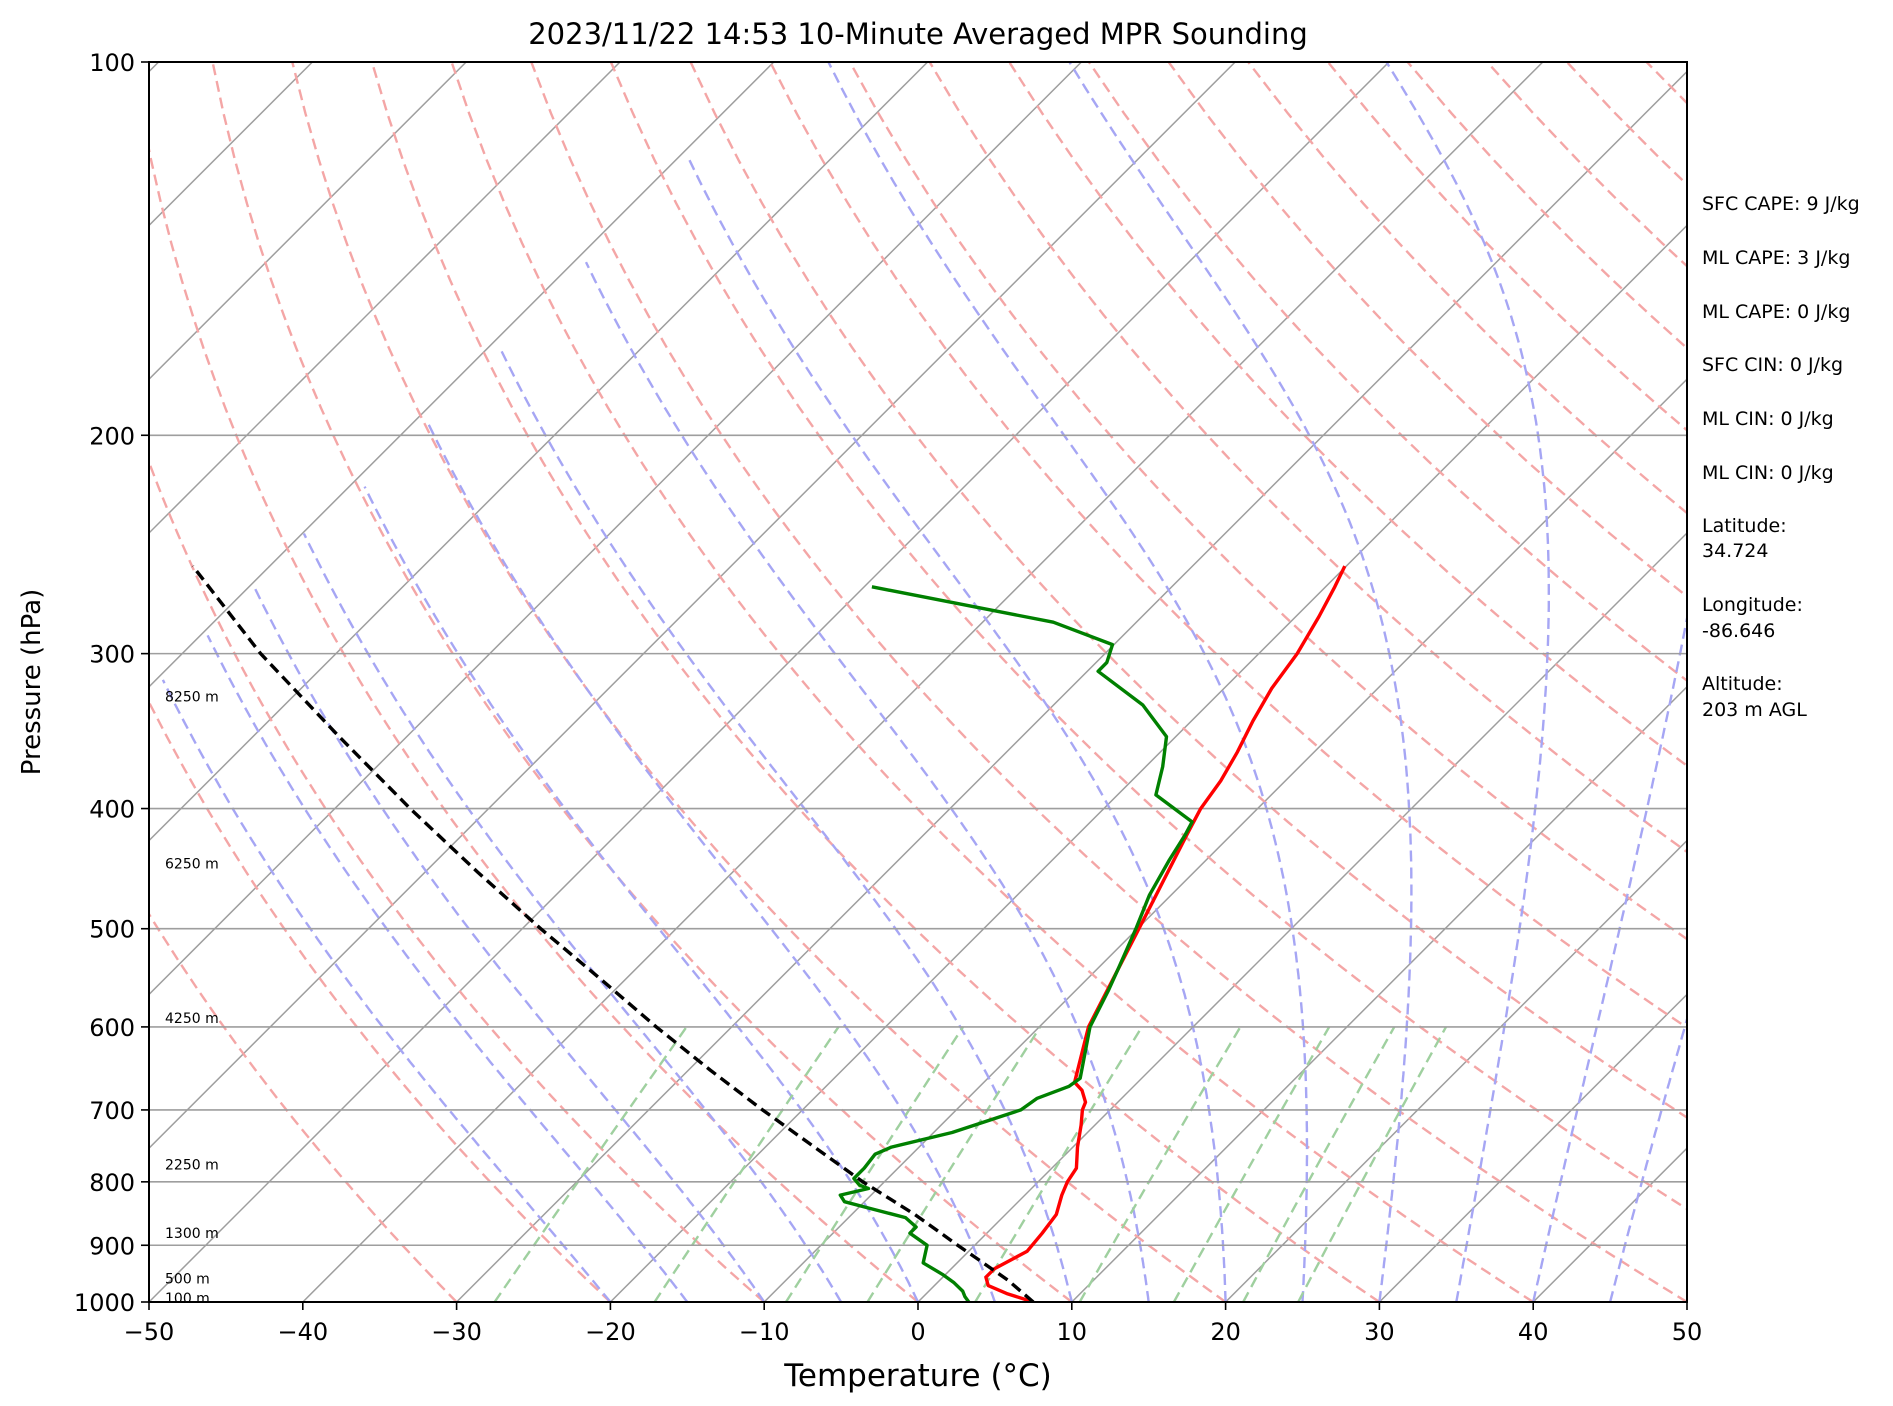 The height and width of the screenshot is (1406, 1893). I want to click on x-tick-label: 10, so click(1072, 1332).